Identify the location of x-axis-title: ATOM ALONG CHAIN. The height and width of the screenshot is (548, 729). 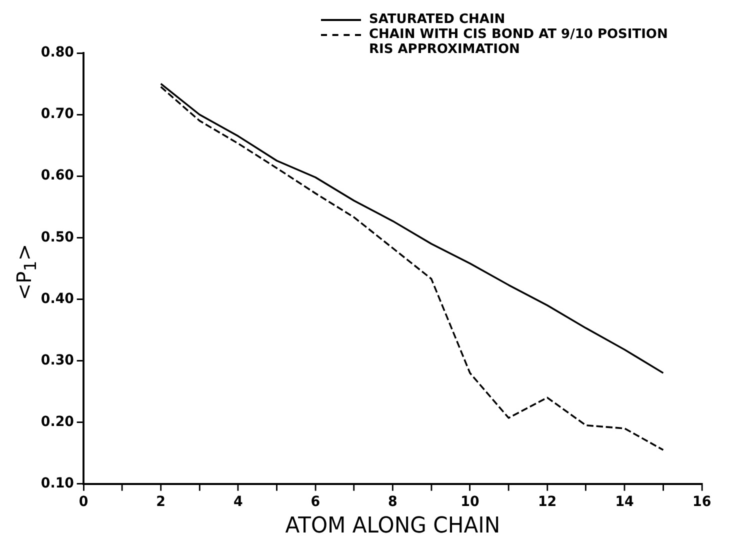
(392, 526).